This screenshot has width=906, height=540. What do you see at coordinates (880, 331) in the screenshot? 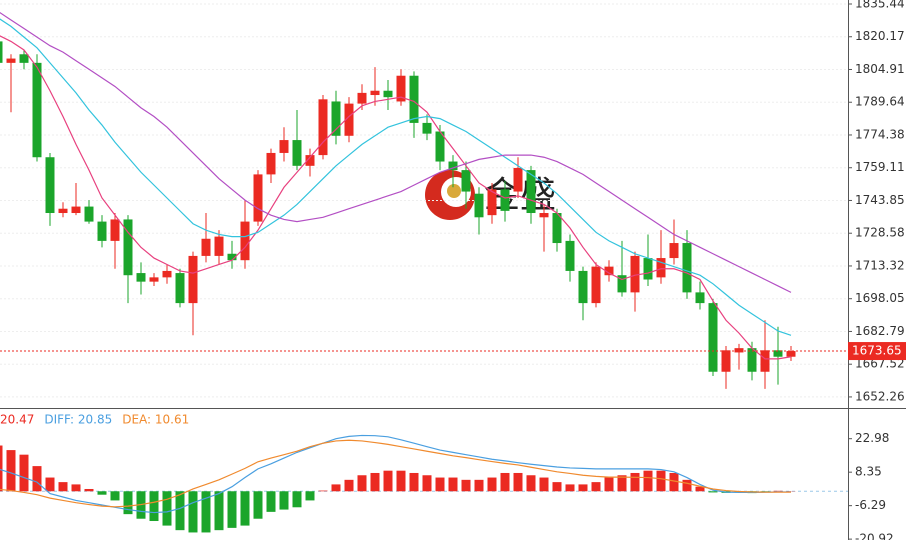
I see `y-tick-label: 1682.79` at bounding box center [880, 331].